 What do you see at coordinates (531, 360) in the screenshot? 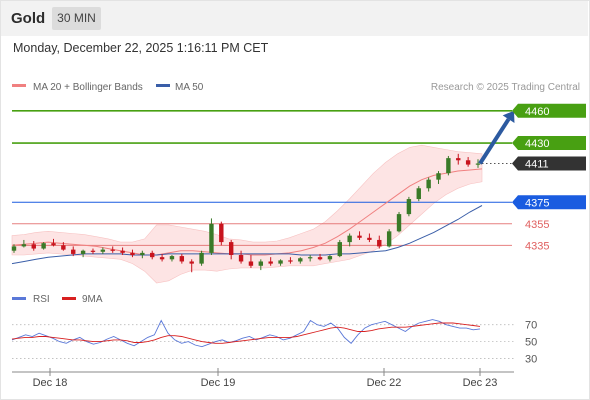
I see `rsi-tick-label-30: 30` at bounding box center [531, 360].